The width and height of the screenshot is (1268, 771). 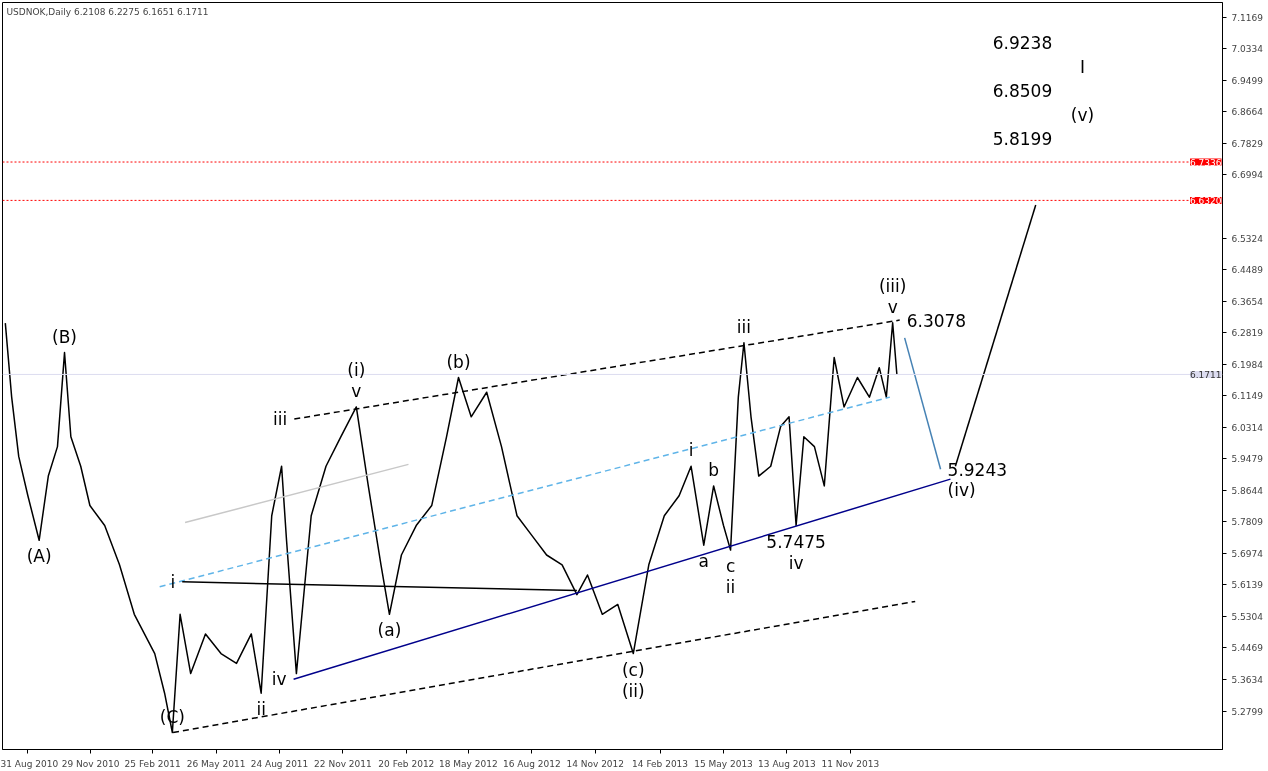 What do you see at coordinates (1247, 49) in the screenshot?
I see `y-tick-label: 7.0334` at bounding box center [1247, 49].